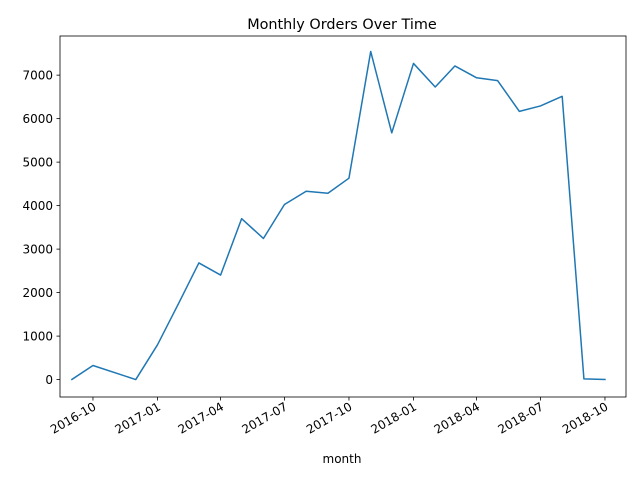  I want to click on y-tick-label: 4000, so click(37, 206).